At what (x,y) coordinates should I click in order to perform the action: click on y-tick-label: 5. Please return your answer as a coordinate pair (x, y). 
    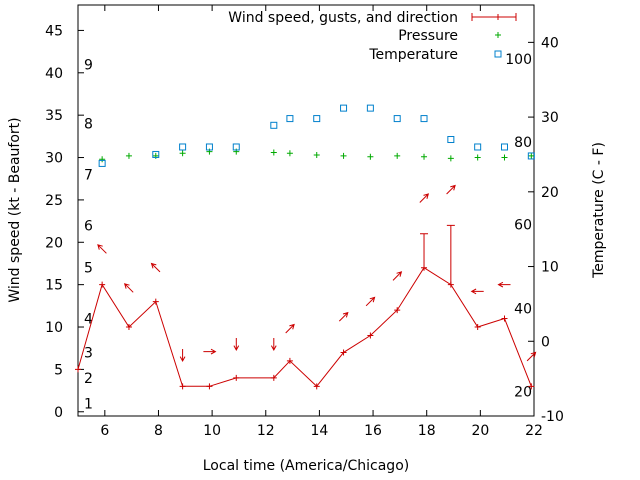
    Looking at the image, I should click on (58, 370).